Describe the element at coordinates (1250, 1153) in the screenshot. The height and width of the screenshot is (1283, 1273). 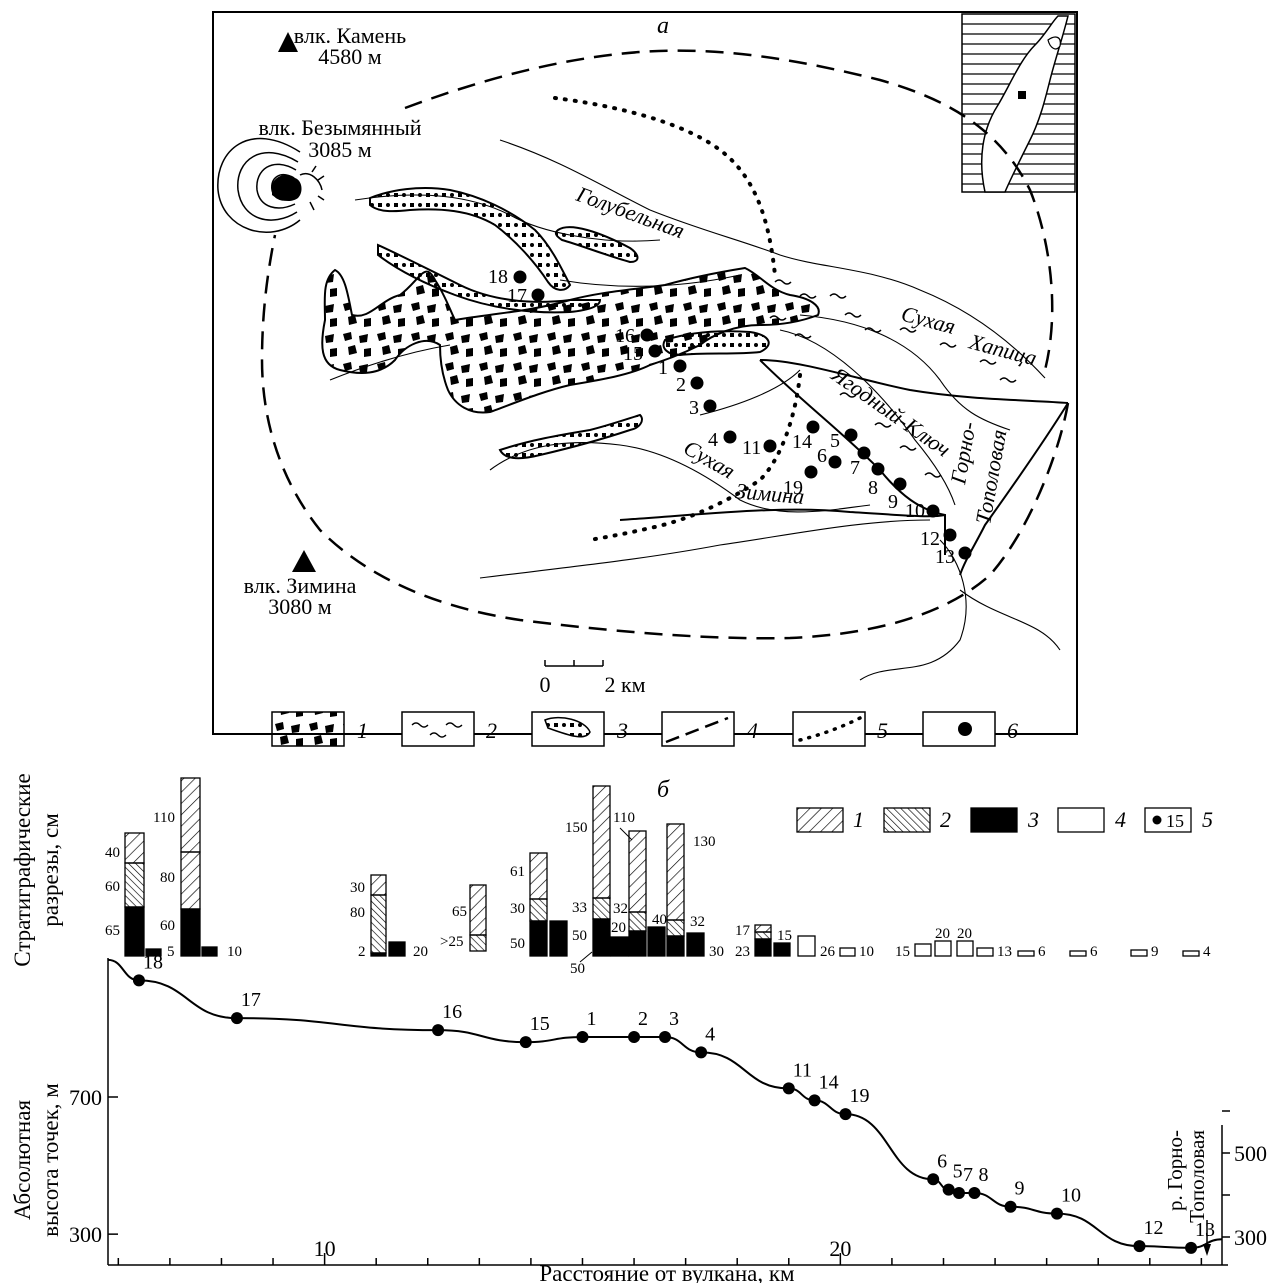
I see `y-tick-label-right: 500` at that location.